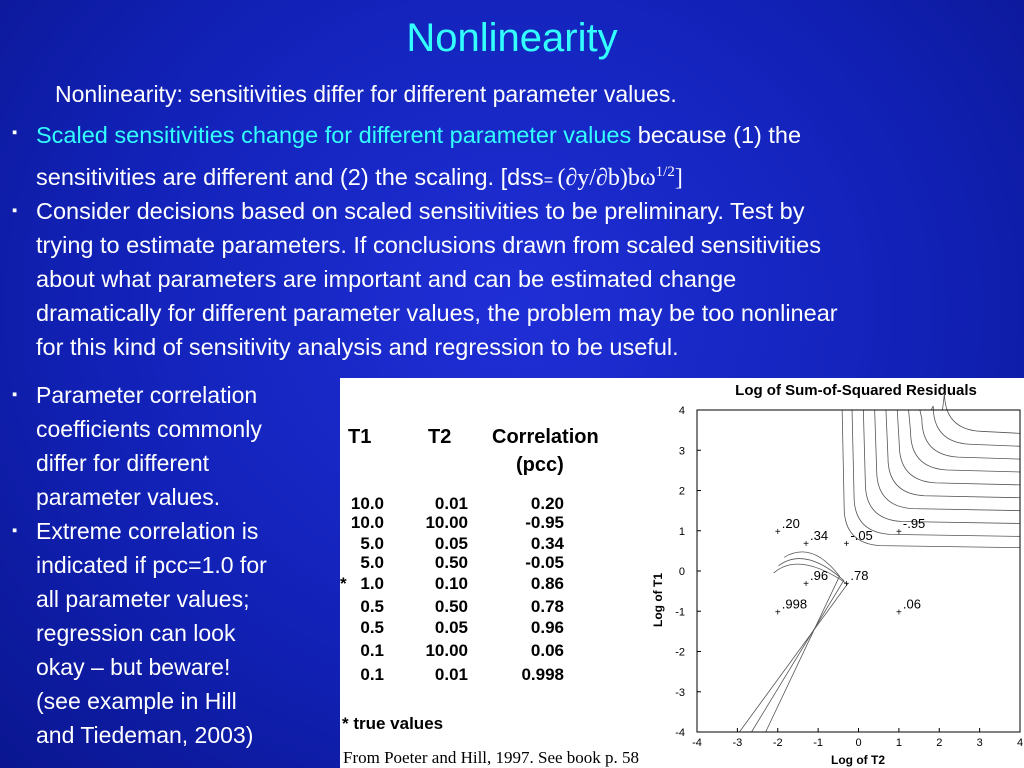 The image size is (1024, 768). I want to click on y-tick-label: 1, so click(682, 532).